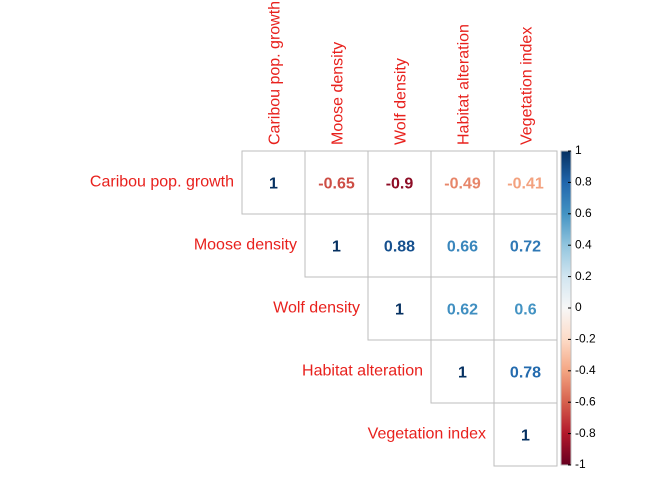 This screenshot has height=480, width=672. What do you see at coordinates (427, 434) in the screenshot?
I see `row-label-vegetation-index: Vegetation index` at bounding box center [427, 434].